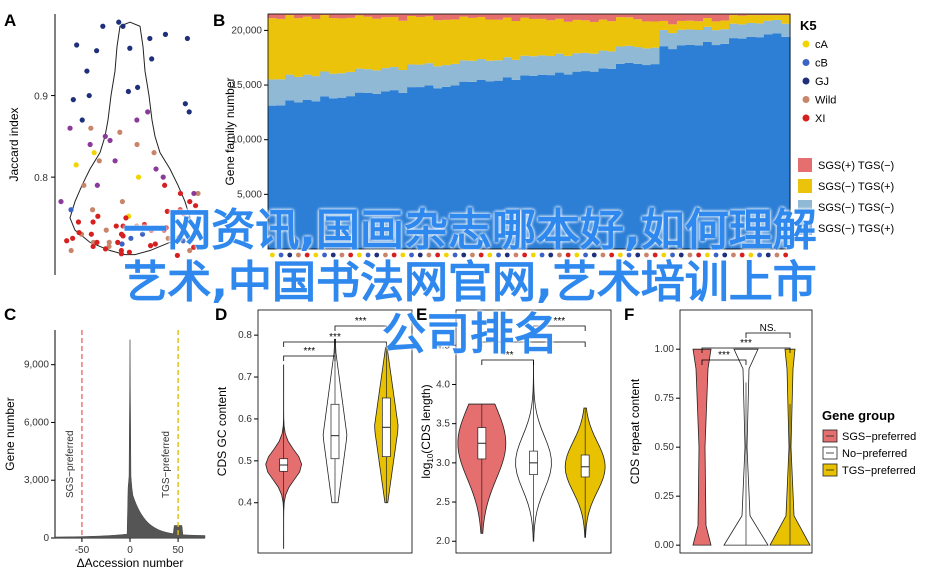 Image resolution: width=940 pixels, height=573 pixels. Describe the element at coordinates (443, 424) in the screenshot. I see `panel-e-ytick-label-3: 3.5` at that location.